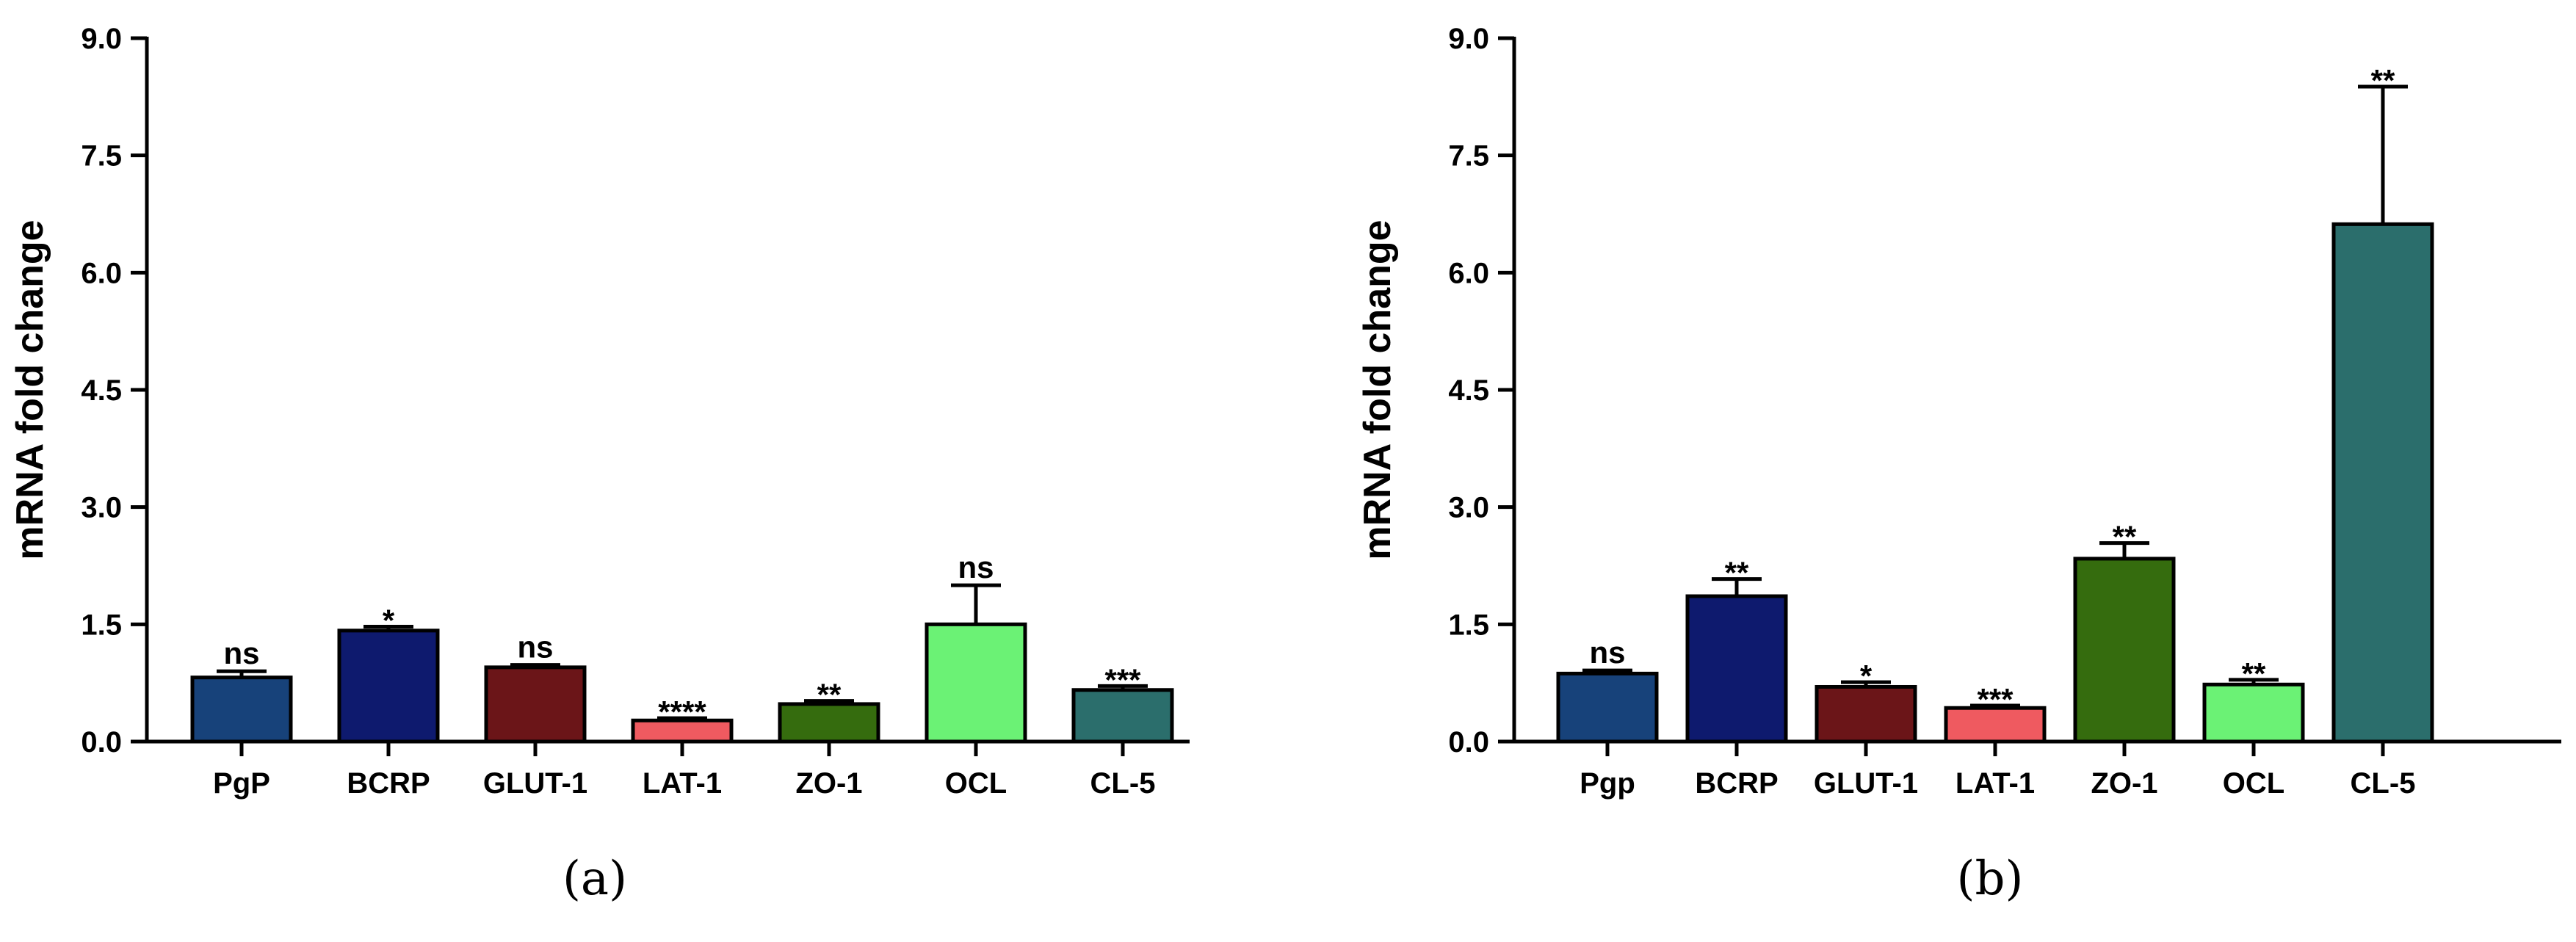 Image resolution: width=2576 pixels, height=942 pixels. I want to click on x-tick-label: Pgp, so click(1607, 783).